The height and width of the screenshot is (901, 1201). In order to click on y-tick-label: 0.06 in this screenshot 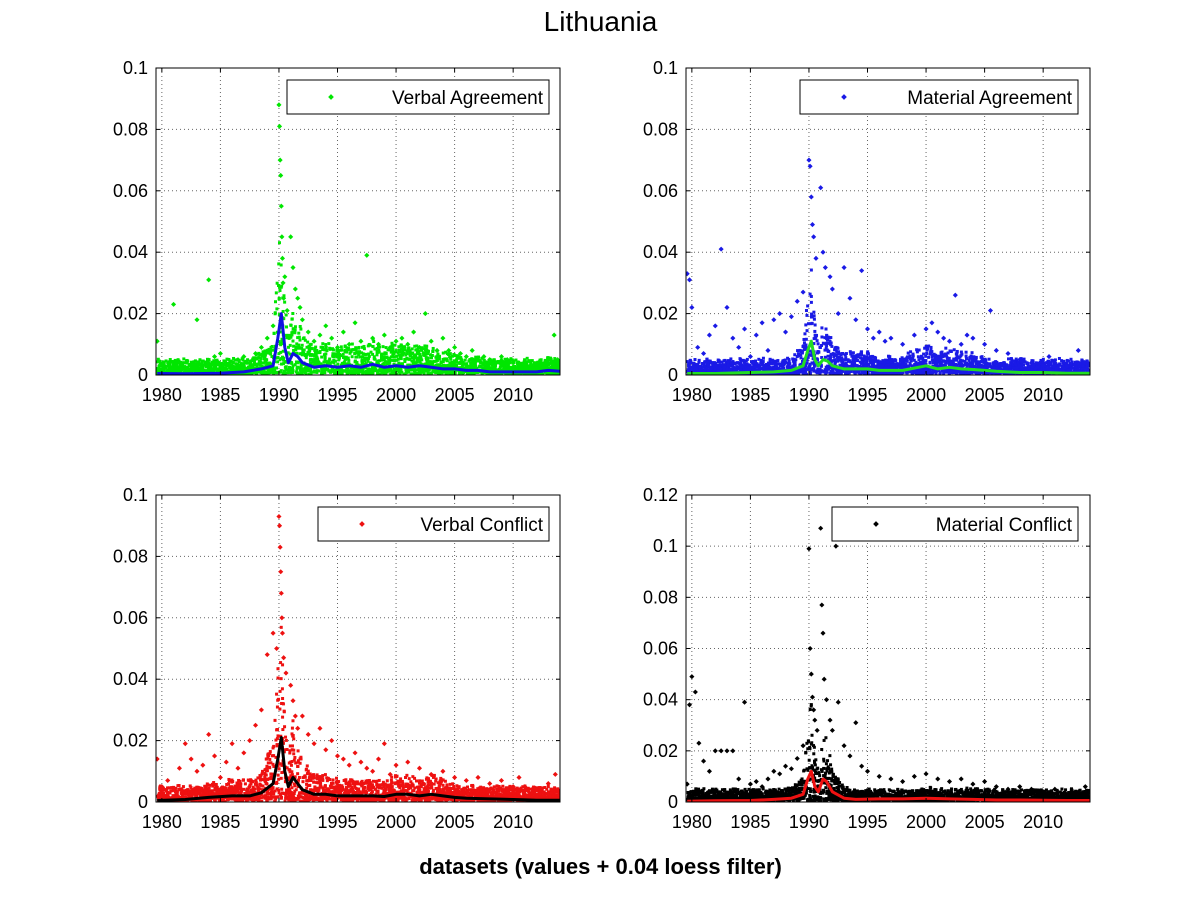, I will do `click(130, 191)`.